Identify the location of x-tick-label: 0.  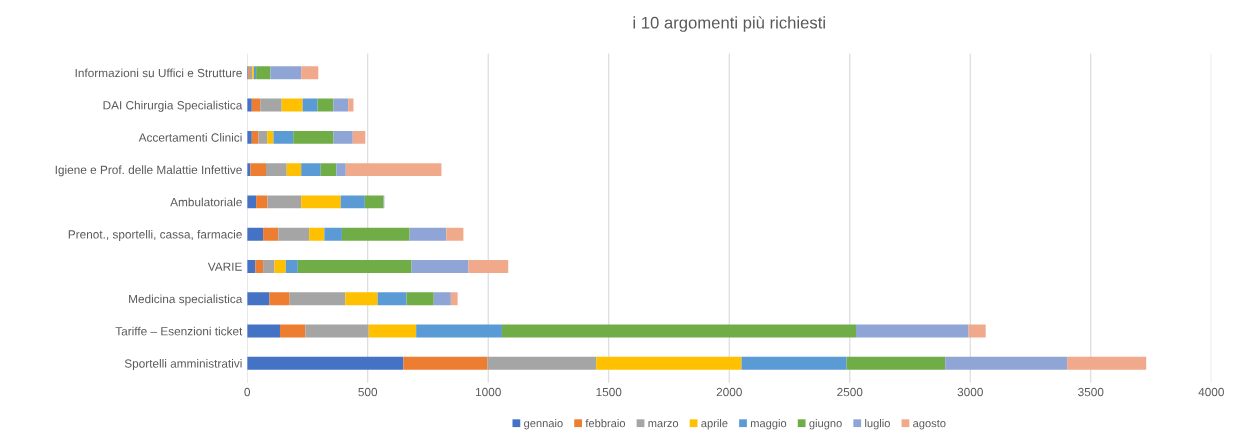
(247, 392).